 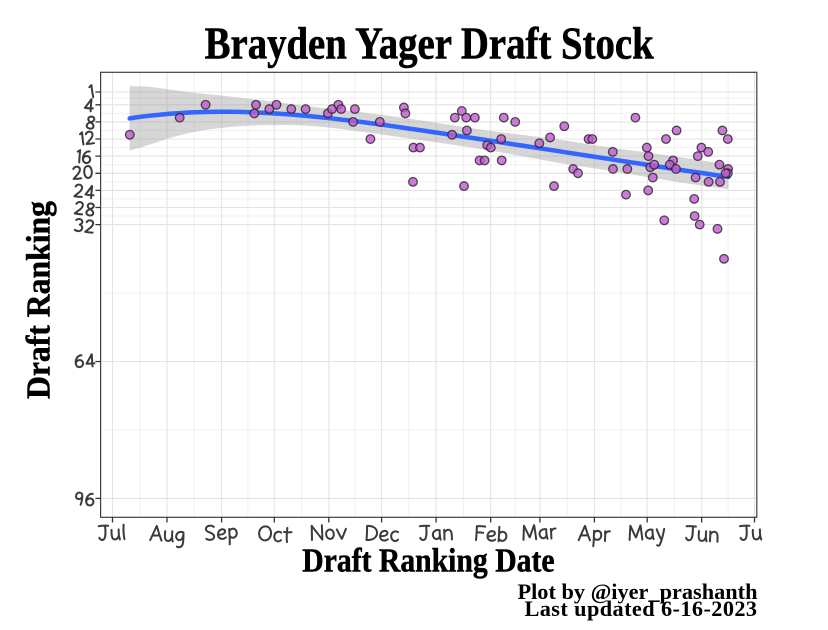 I want to click on svg-text: Brayden Yager Draft Stock, so click(x=429, y=43).